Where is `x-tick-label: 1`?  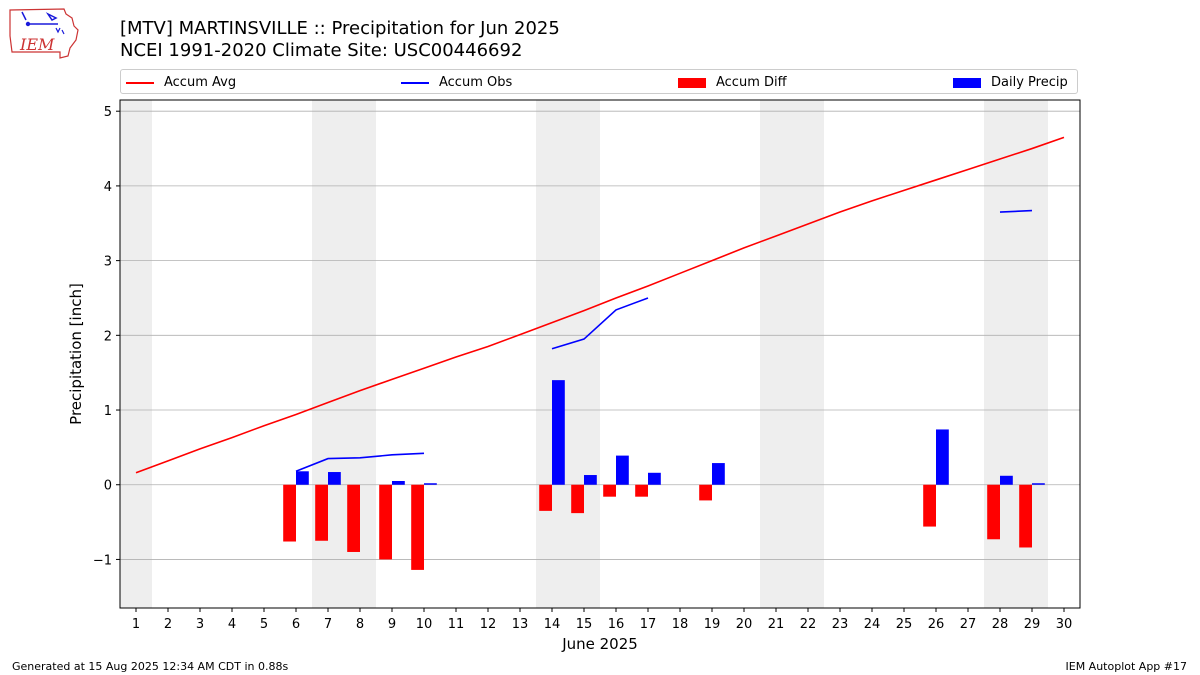
x-tick-label: 1 is located at coordinates (136, 624).